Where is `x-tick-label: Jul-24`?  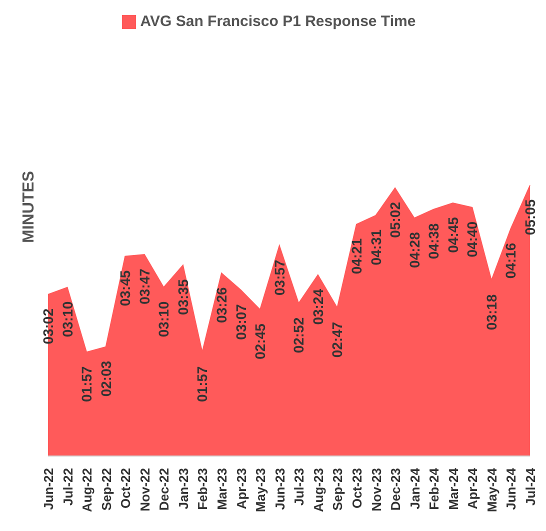
x-tick-label: Jul-24 is located at coordinates (530, 486).